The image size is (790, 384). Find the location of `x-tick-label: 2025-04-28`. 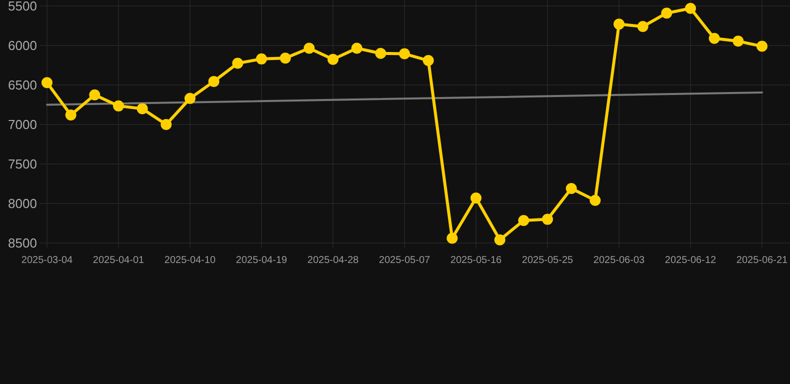

x-tick-label: 2025-04-28 is located at coordinates (333, 260).